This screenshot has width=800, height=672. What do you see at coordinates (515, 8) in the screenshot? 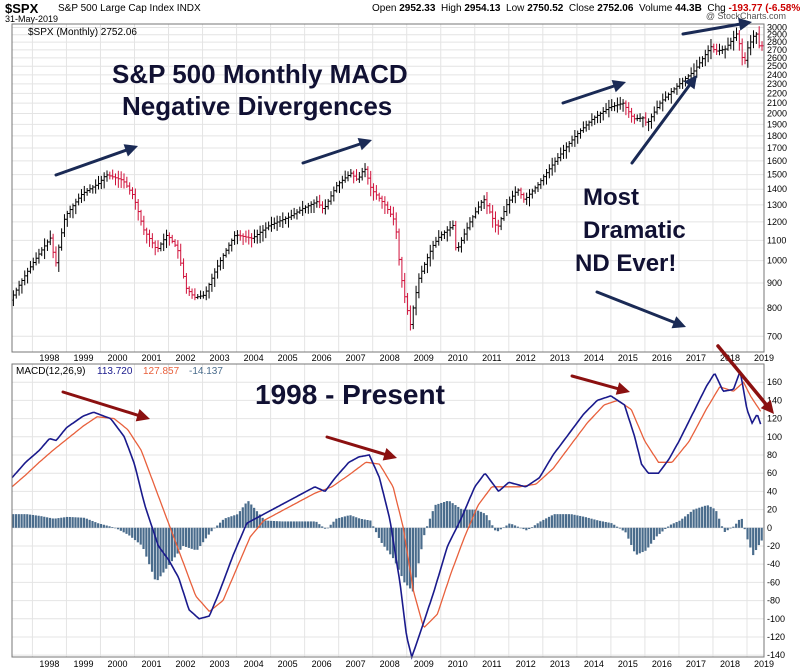
I see `low-label: Low` at bounding box center [515, 8].